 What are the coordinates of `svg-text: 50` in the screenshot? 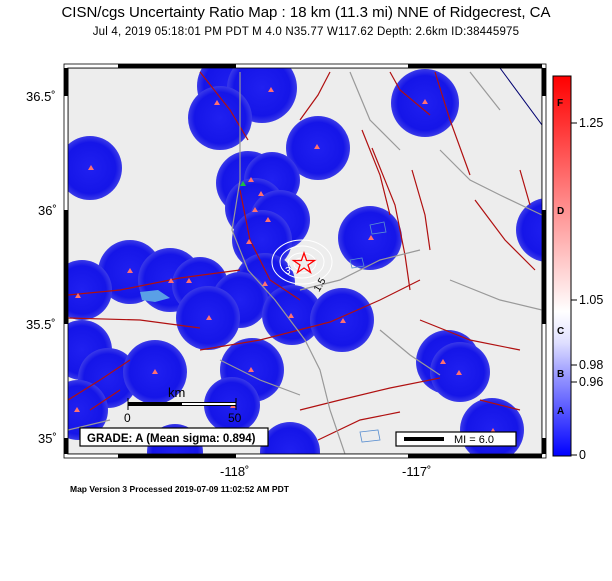 It's located at (235, 418).